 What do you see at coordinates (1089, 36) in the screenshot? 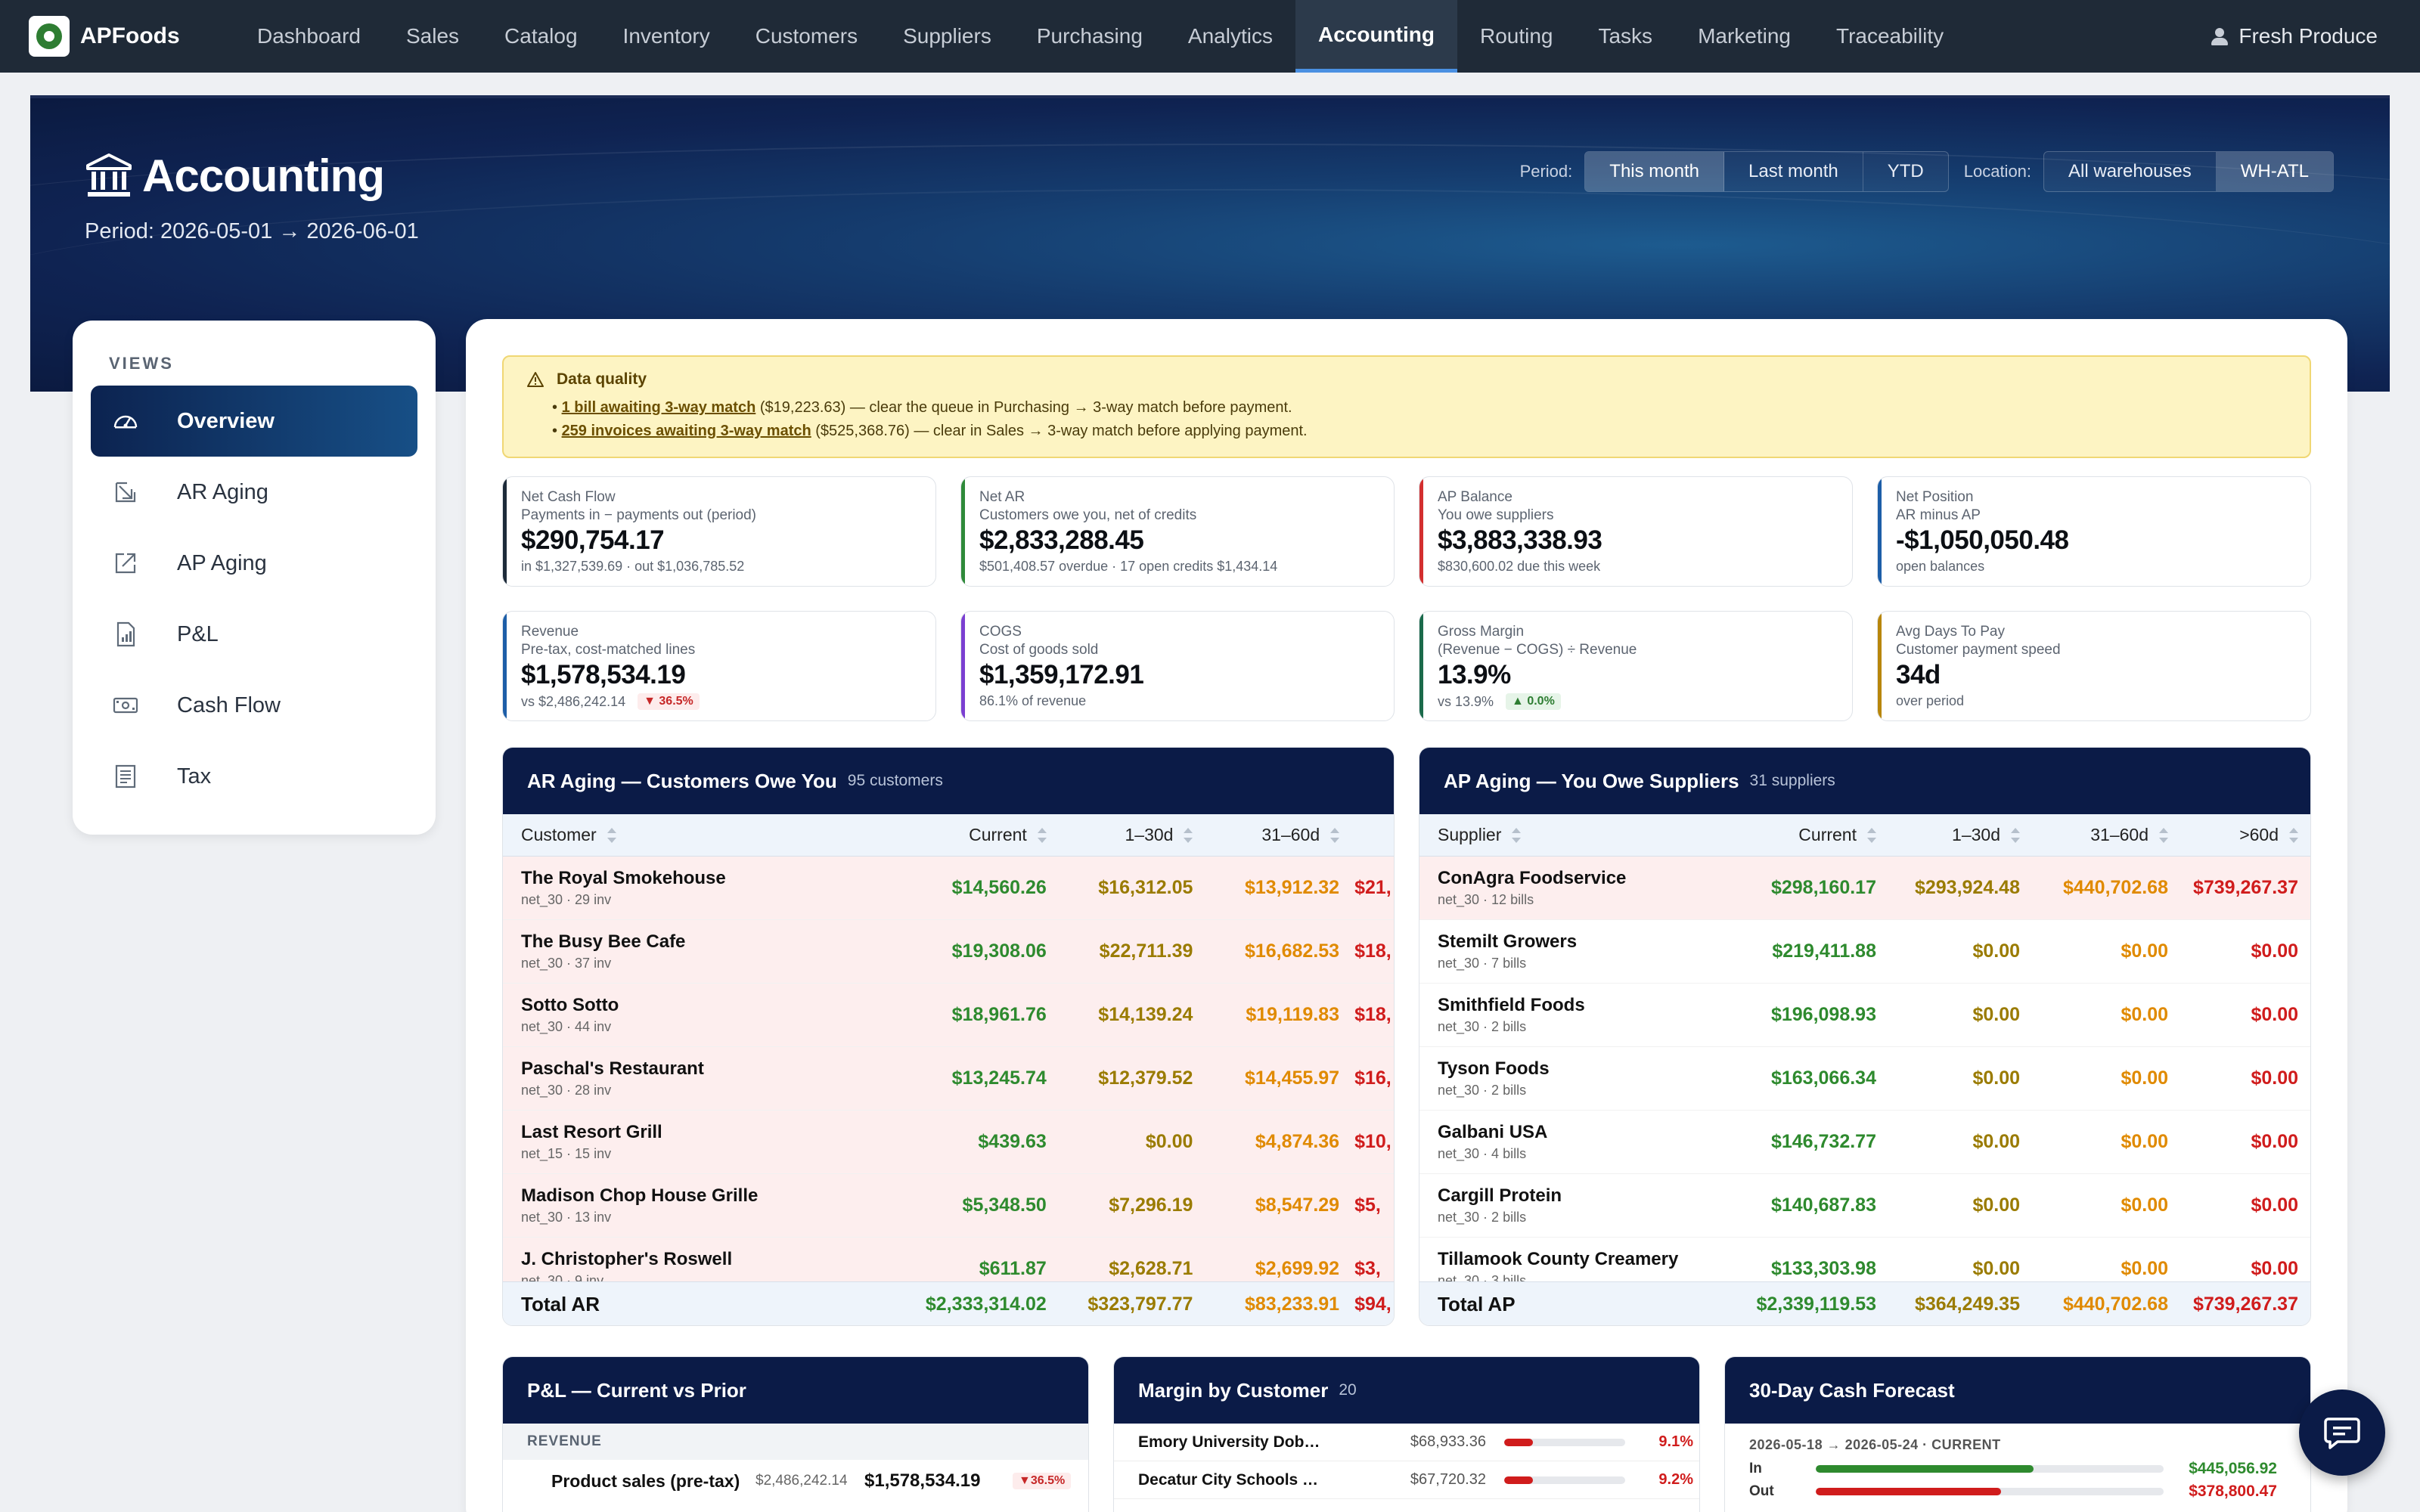
I see `nav-item-purchasing: Purchasing` at bounding box center [1089, 36].